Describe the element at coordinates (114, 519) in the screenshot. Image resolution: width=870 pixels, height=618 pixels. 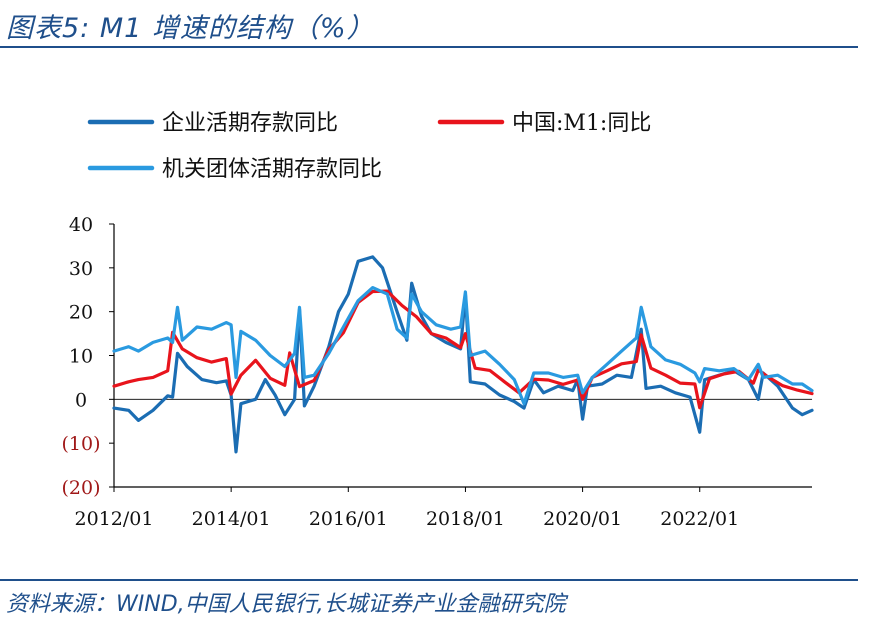
I see `x-tick-label: 2012/01` at that location.